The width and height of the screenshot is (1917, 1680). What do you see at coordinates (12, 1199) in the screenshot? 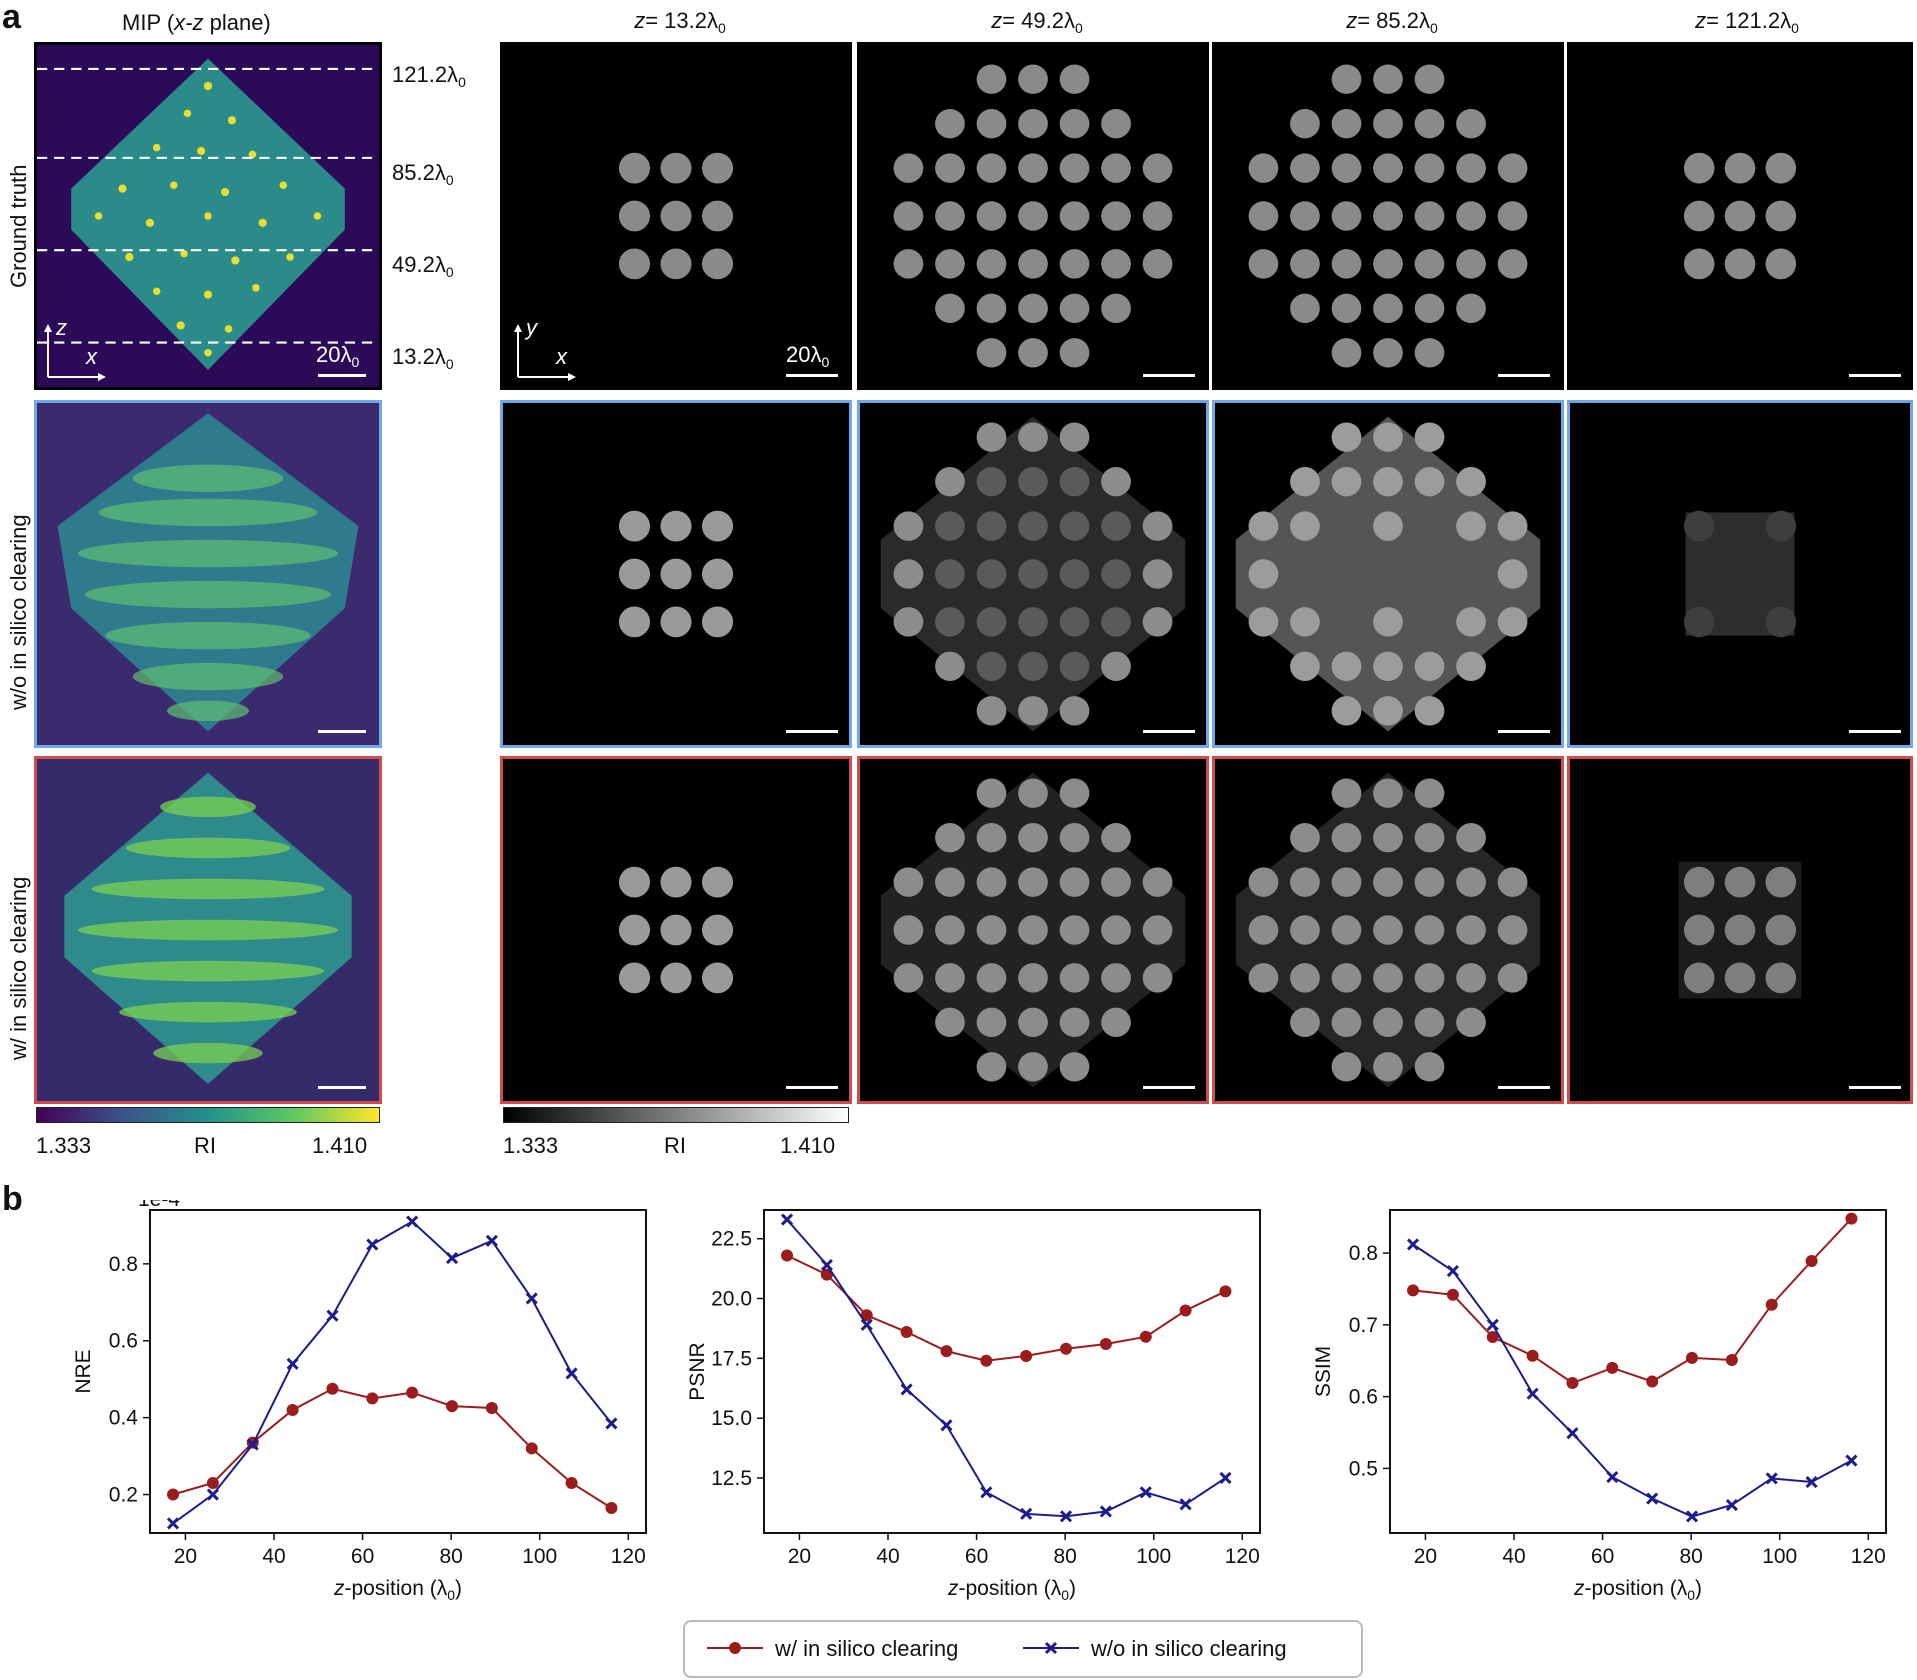
I see `panel-b-letter: b` at bounding box center [12, 1199].